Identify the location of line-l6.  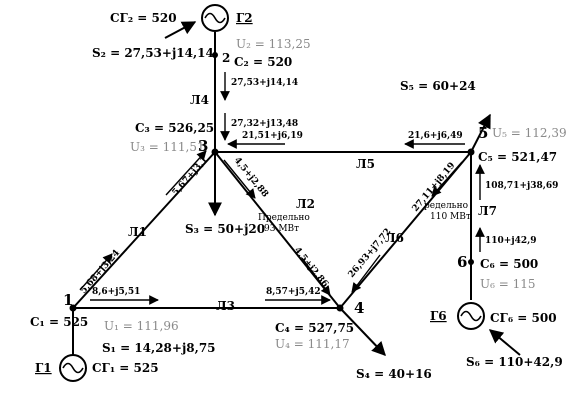
(405, 230).